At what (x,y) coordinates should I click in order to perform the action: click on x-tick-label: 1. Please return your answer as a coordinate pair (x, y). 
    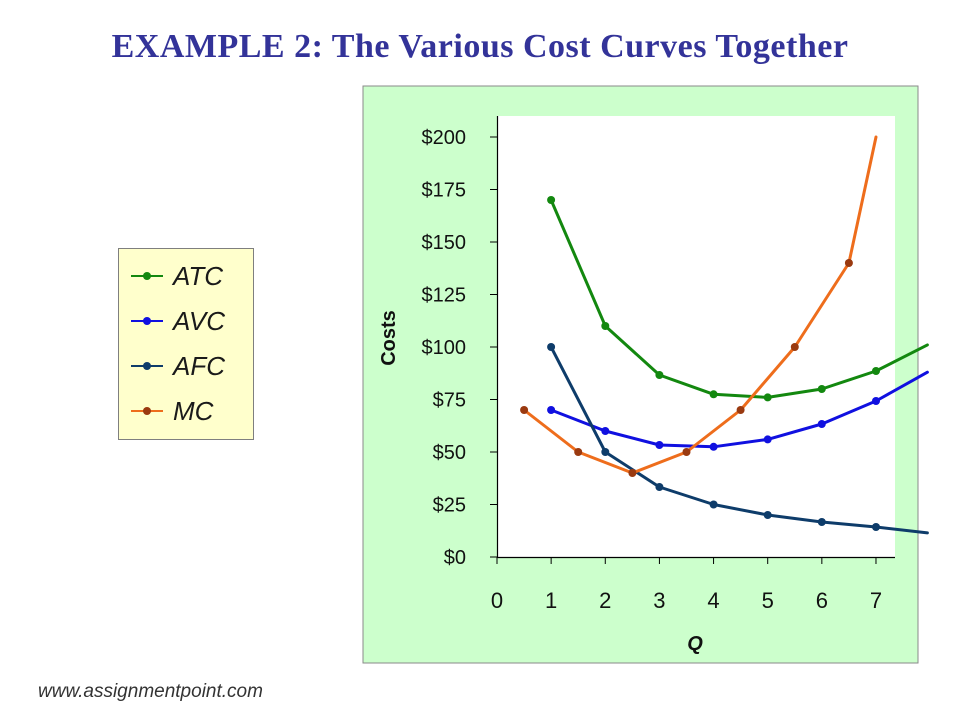
    Looking at the image, I should click on (551, 600).